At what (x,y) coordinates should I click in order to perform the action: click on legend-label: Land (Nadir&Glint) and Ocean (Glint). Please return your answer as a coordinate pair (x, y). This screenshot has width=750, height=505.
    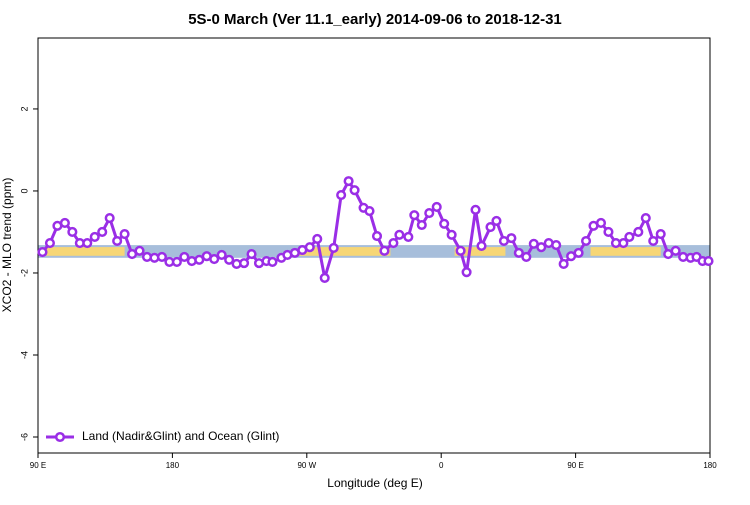
    Looking at the image, I should click on (180, 436).